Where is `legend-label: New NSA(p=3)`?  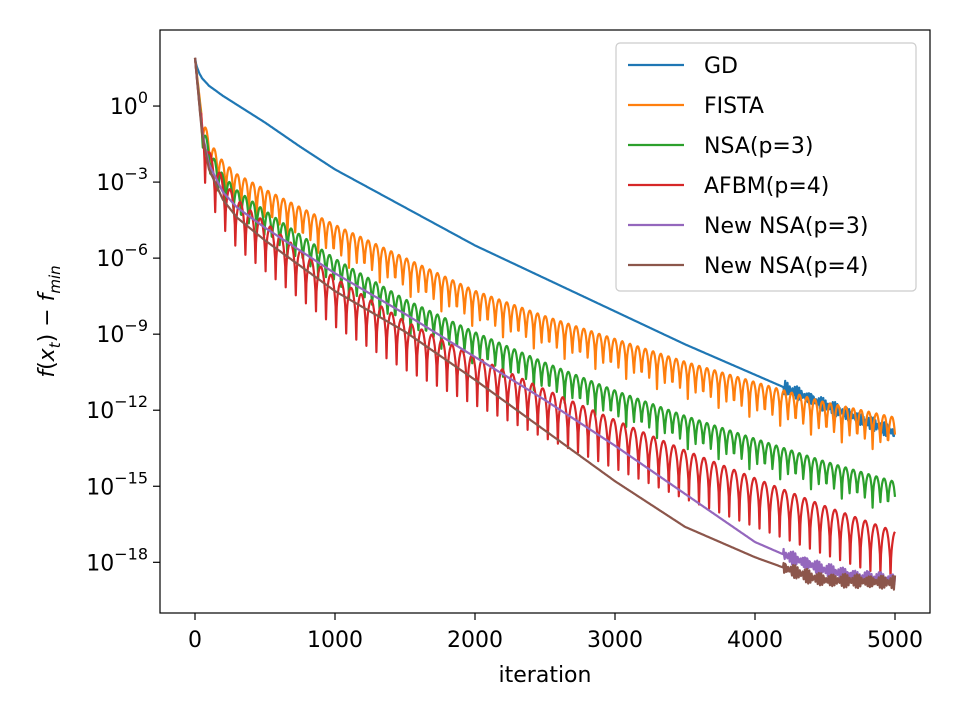 legend-label: New NSA(p=3) is located at coordinates (786, 226).